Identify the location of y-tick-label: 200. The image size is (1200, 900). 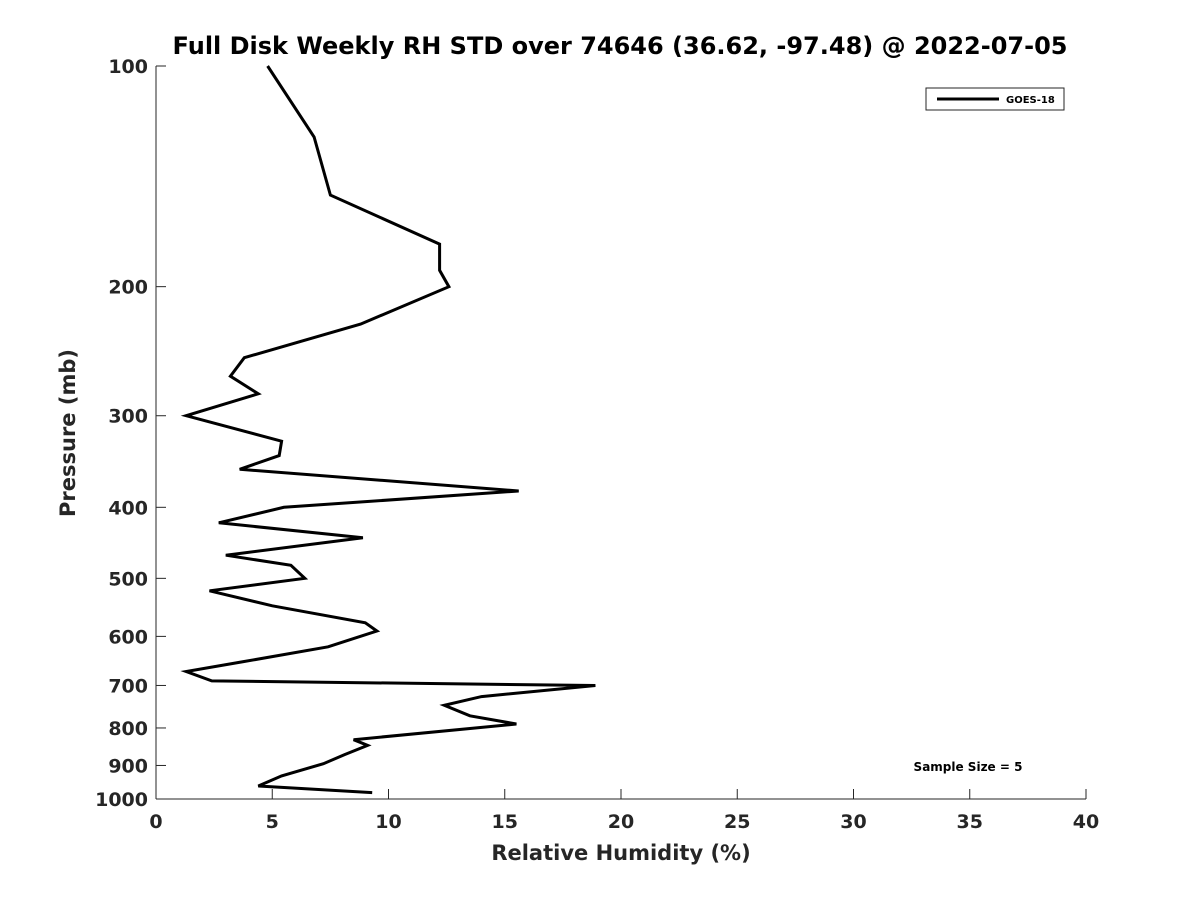
(128, 288).